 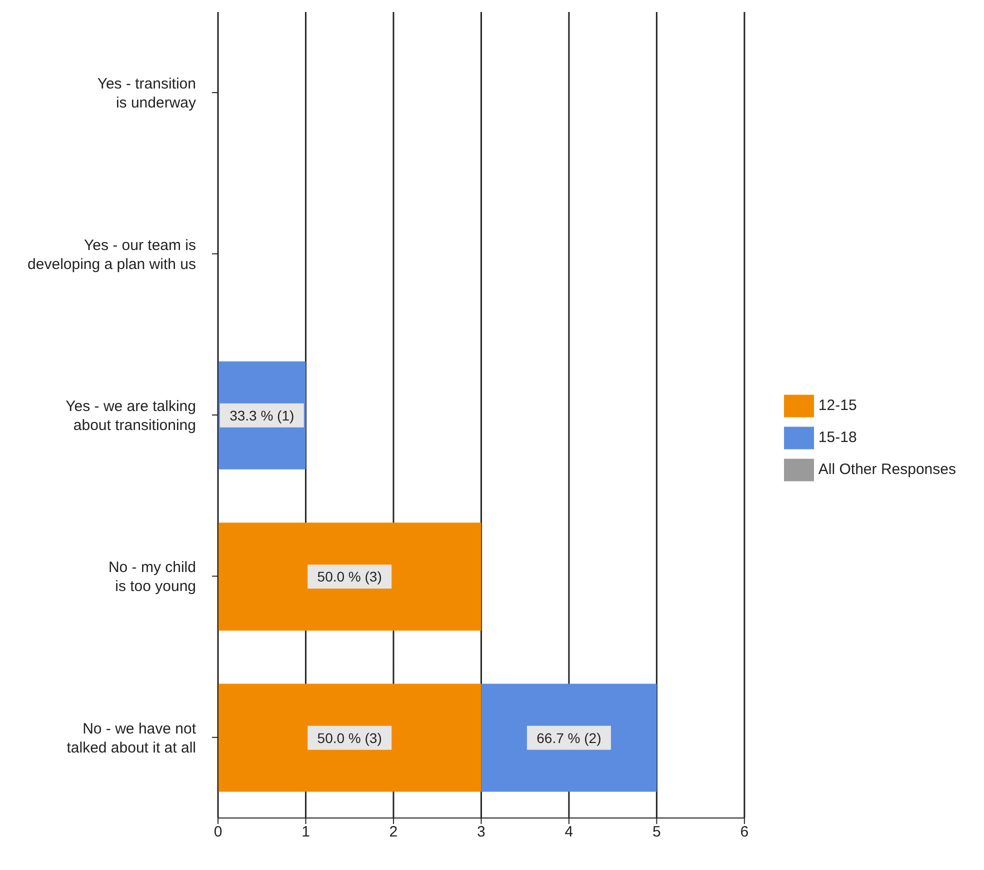 What do you see at coordinates (887, 469) in the screenshot?
I see `legend-label: All Other Responses` at bounding box center [887, 469].